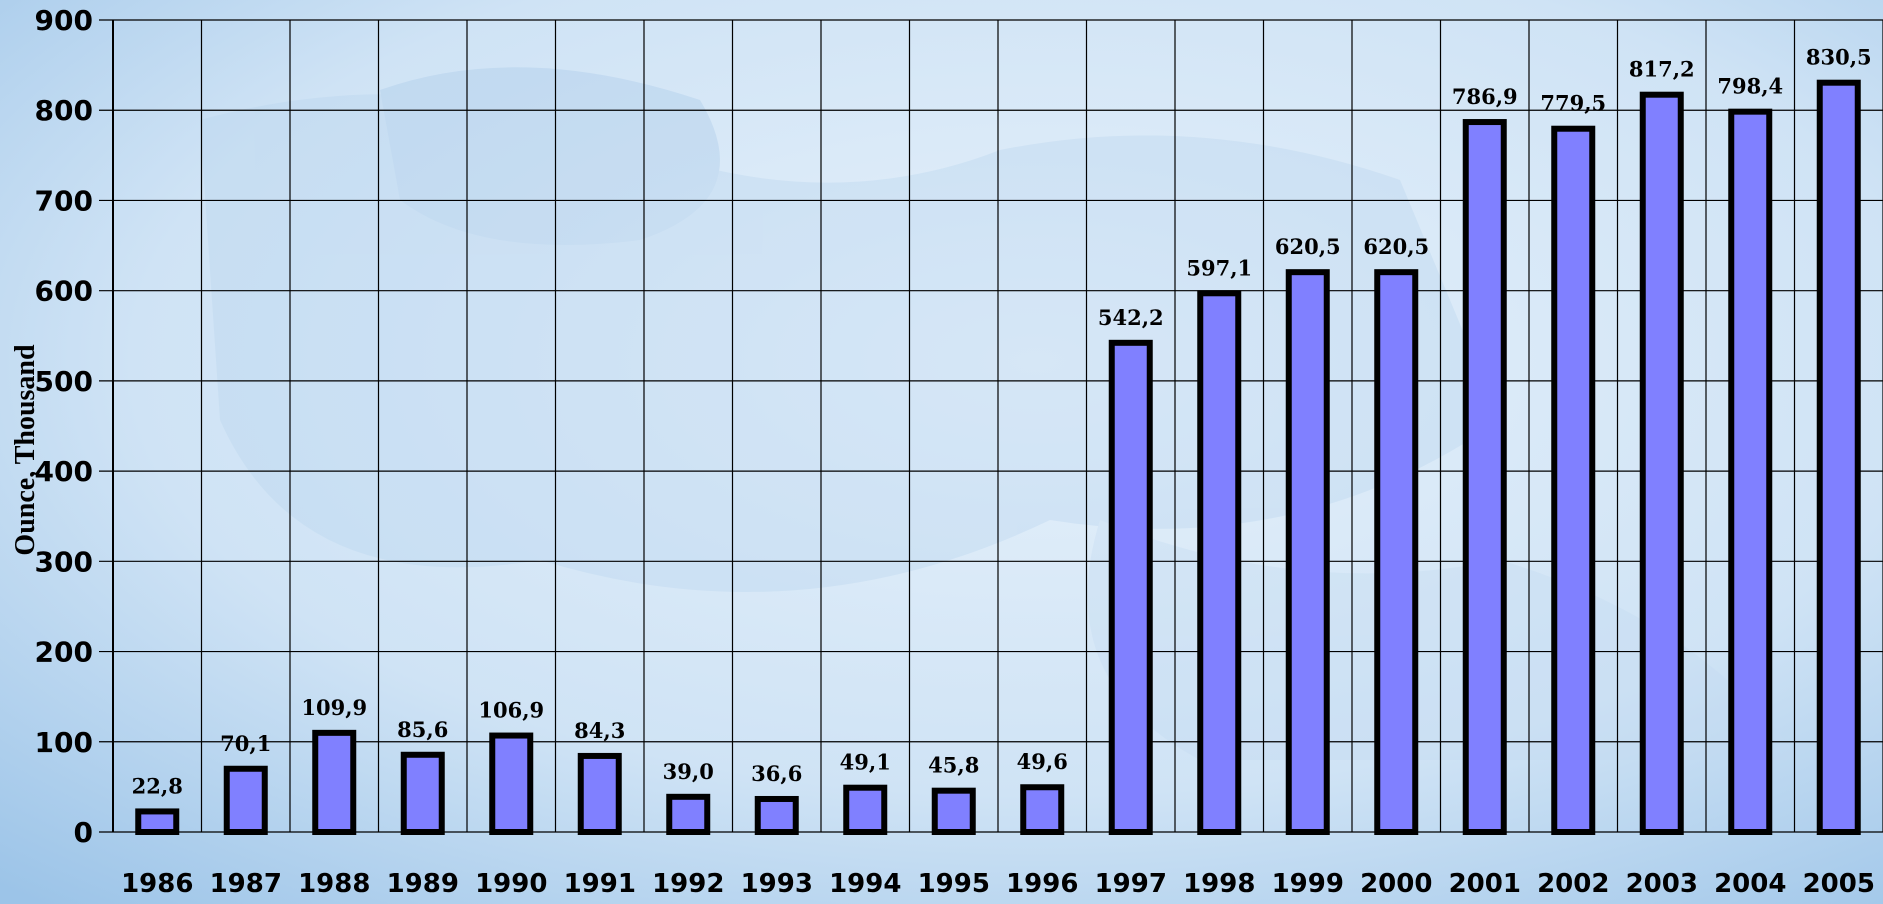  Describe the element at coordinates (1573, 884) in the screenshot. I see `x-tick-label-2002: 2002` at that location.